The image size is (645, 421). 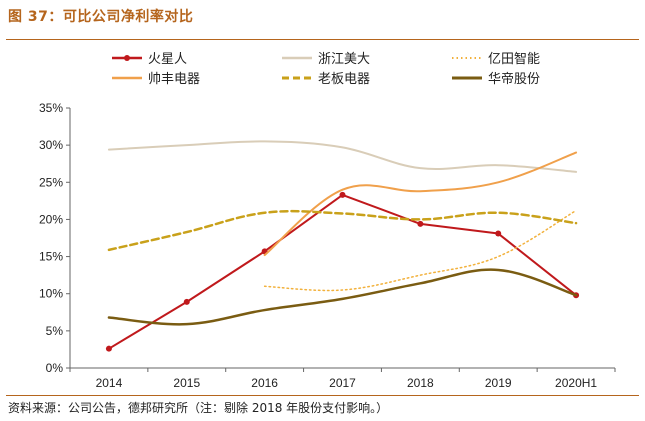 What do you see at coordinates (342, 383) in the screenshot?
I see `x-tick-label: 2017` at bounding box center [342, 383].